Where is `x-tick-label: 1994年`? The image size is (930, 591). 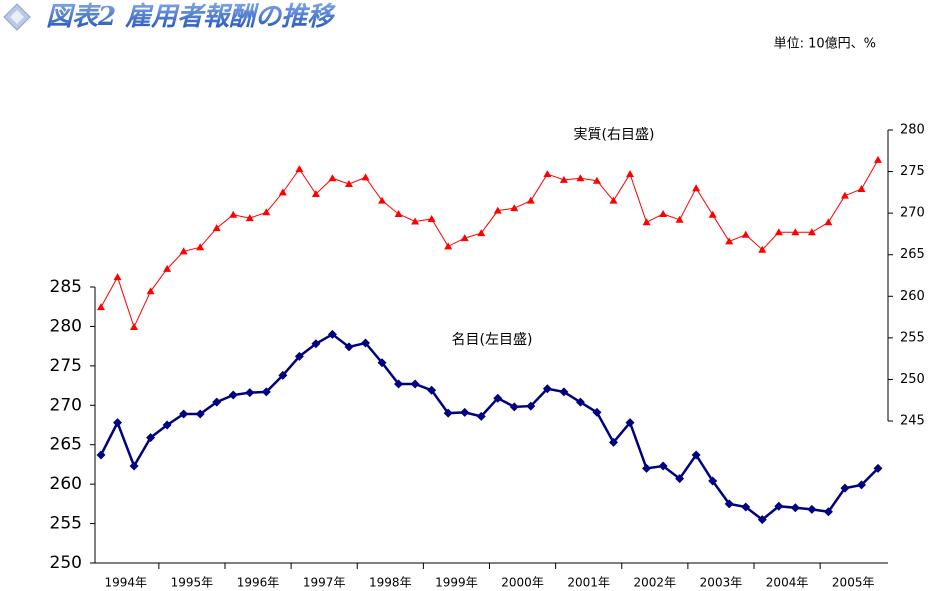
x-tick-label: 1994年 is located at coordinates (126, 583).